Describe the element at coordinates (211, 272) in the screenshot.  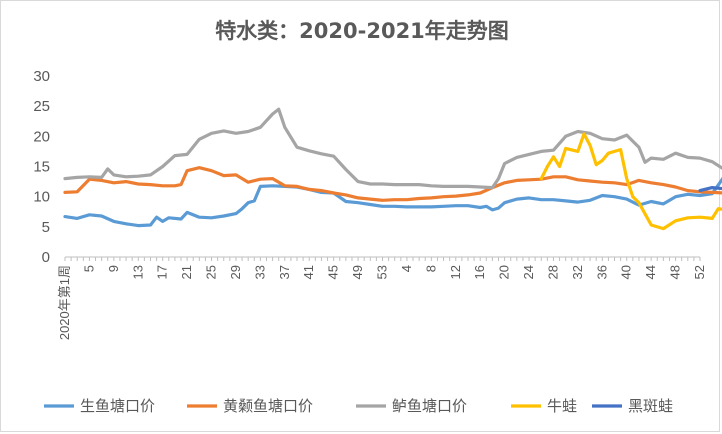
I see `x-tick-label: 25` at that location.